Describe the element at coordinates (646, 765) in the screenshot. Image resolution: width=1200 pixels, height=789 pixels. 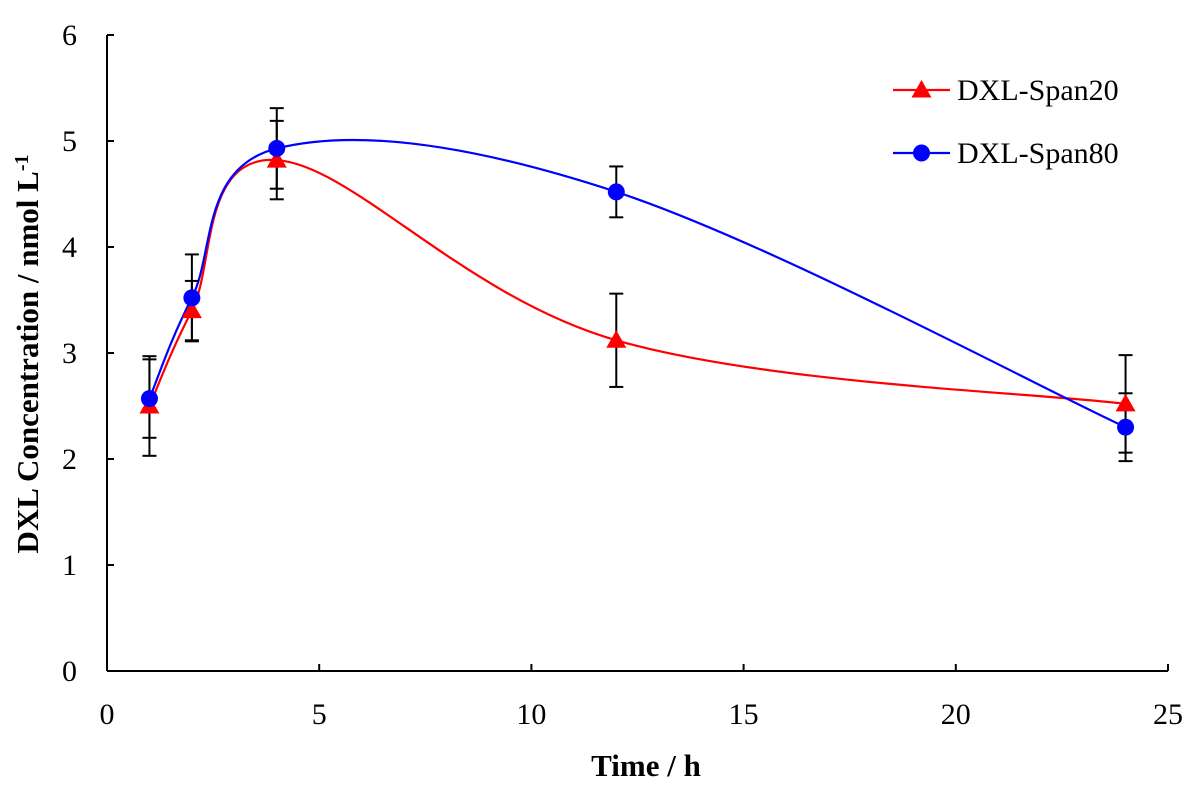
I see `x-axis-title: Time / h` at that location.